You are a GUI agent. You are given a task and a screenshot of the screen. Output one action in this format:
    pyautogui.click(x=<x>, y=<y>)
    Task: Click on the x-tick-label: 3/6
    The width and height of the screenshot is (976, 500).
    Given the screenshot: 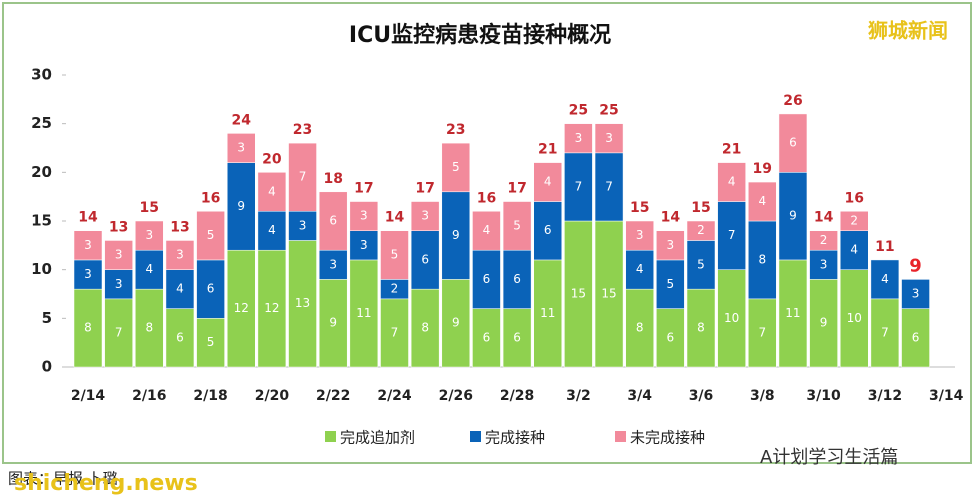 What is the action you would take?
    pyautogui.click(x=701, y=396)
    